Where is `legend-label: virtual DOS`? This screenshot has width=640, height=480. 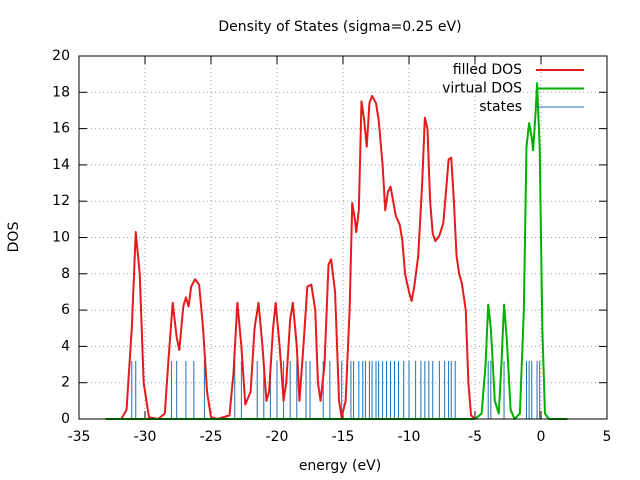 legend-label: virtual DOS is located at coordinates (482, 89).